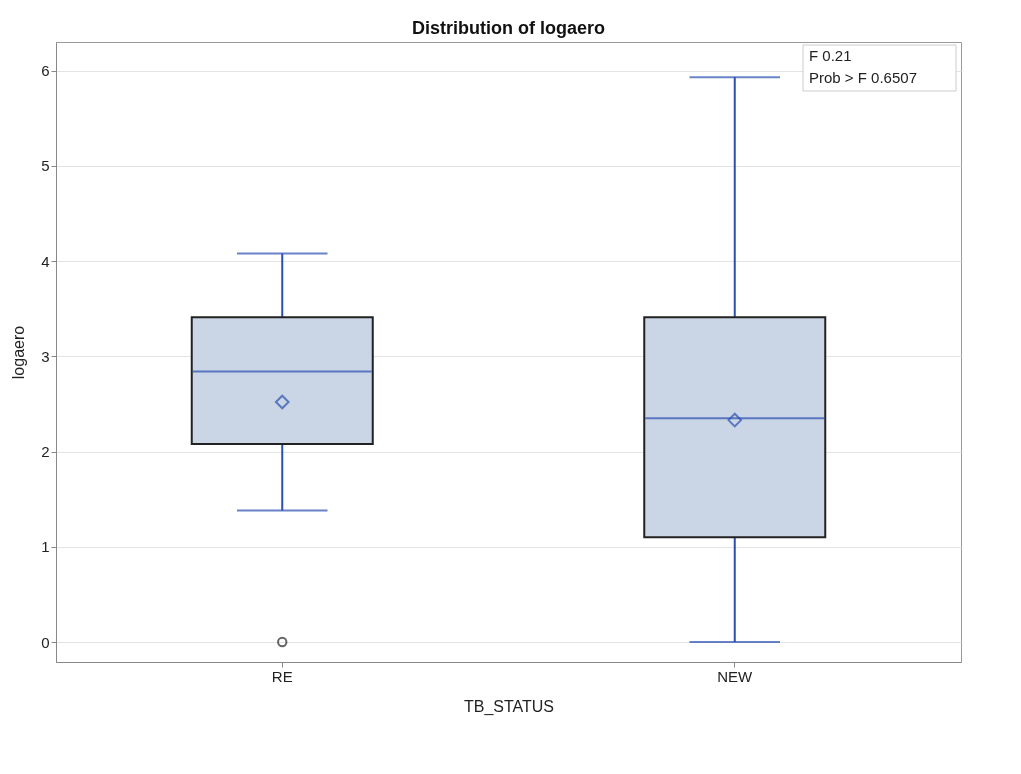 The height and width of the screenshot is (774, 1021). I want to click on y-tick-label: 4, so click(45, 261).